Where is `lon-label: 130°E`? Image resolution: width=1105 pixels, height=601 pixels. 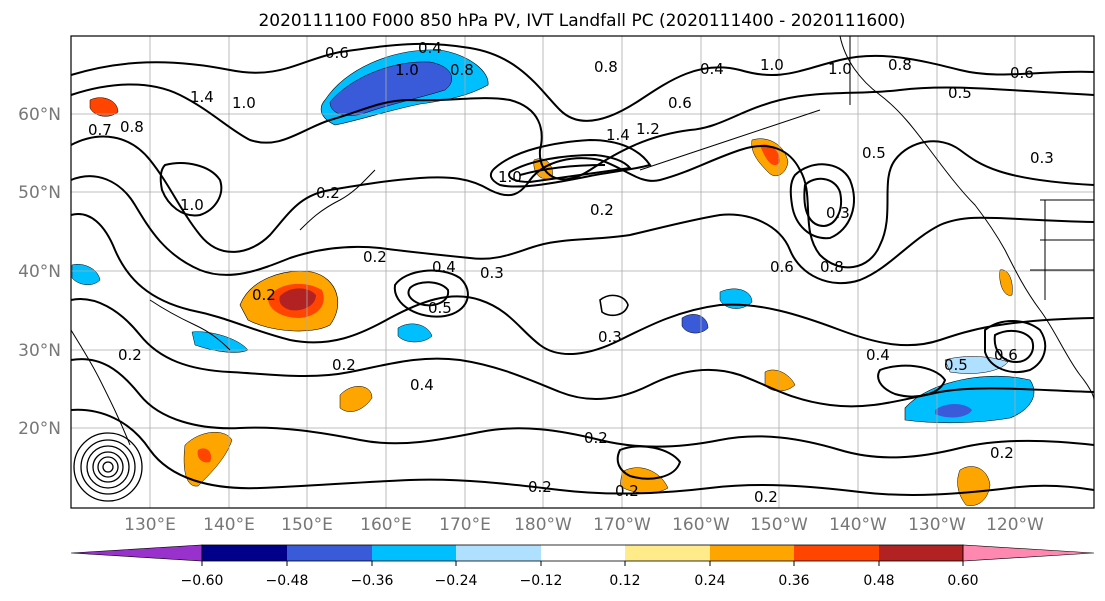
lon-label: 130°E is located at coordinates (150, 525).